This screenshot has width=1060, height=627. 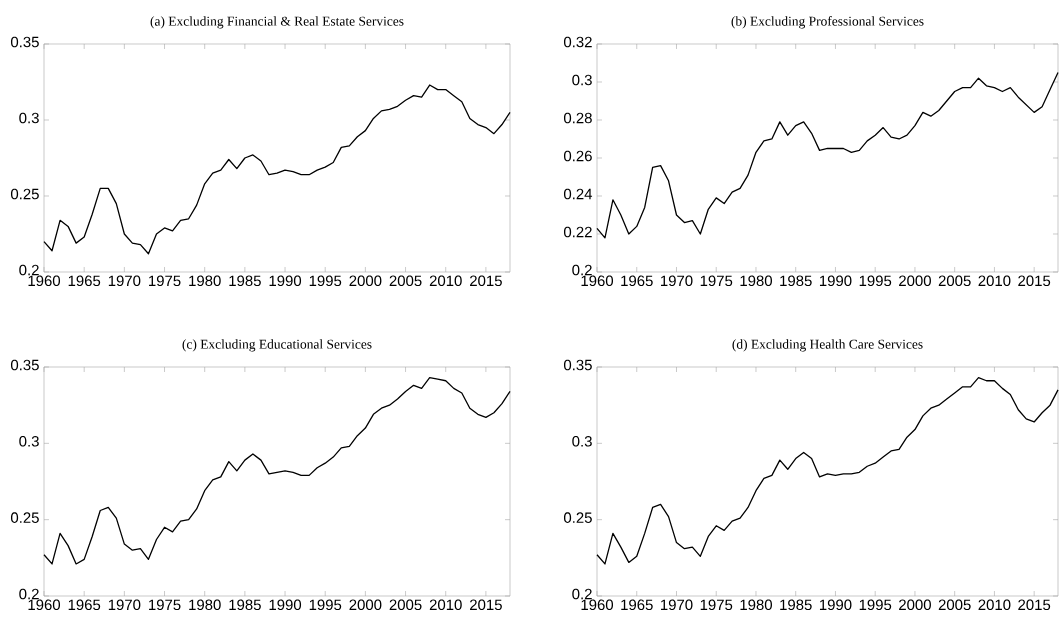 I want to click on chart-title: (d) Excluding Health Care Services, so click(x=827, y=345).